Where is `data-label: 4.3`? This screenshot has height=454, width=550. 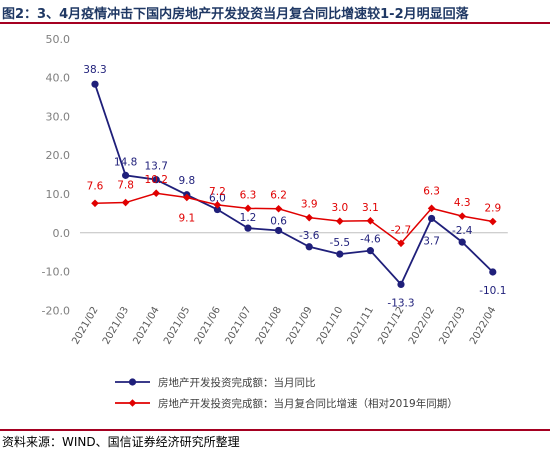
data-label: 4.3 is located at coordinates (462, 203).